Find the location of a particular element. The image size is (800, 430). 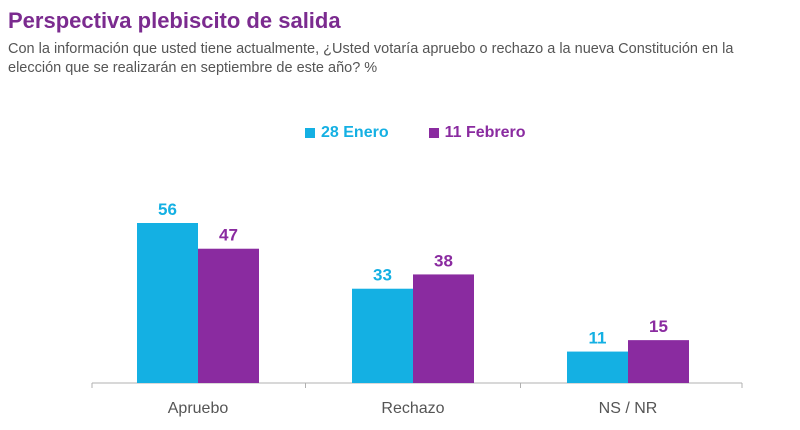

data-label: 56 is located at coordinates (167, 209).